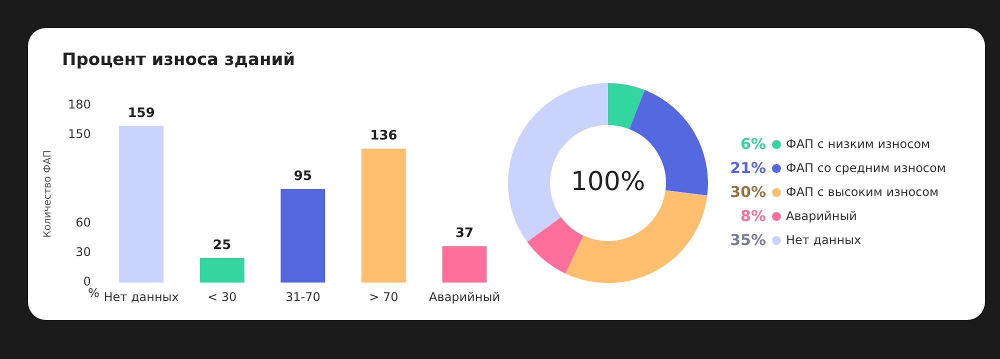  What do you see at coordinates (464, 234) in the screenshot?
I see `data-label: 37` at bounding box center [464, 234].